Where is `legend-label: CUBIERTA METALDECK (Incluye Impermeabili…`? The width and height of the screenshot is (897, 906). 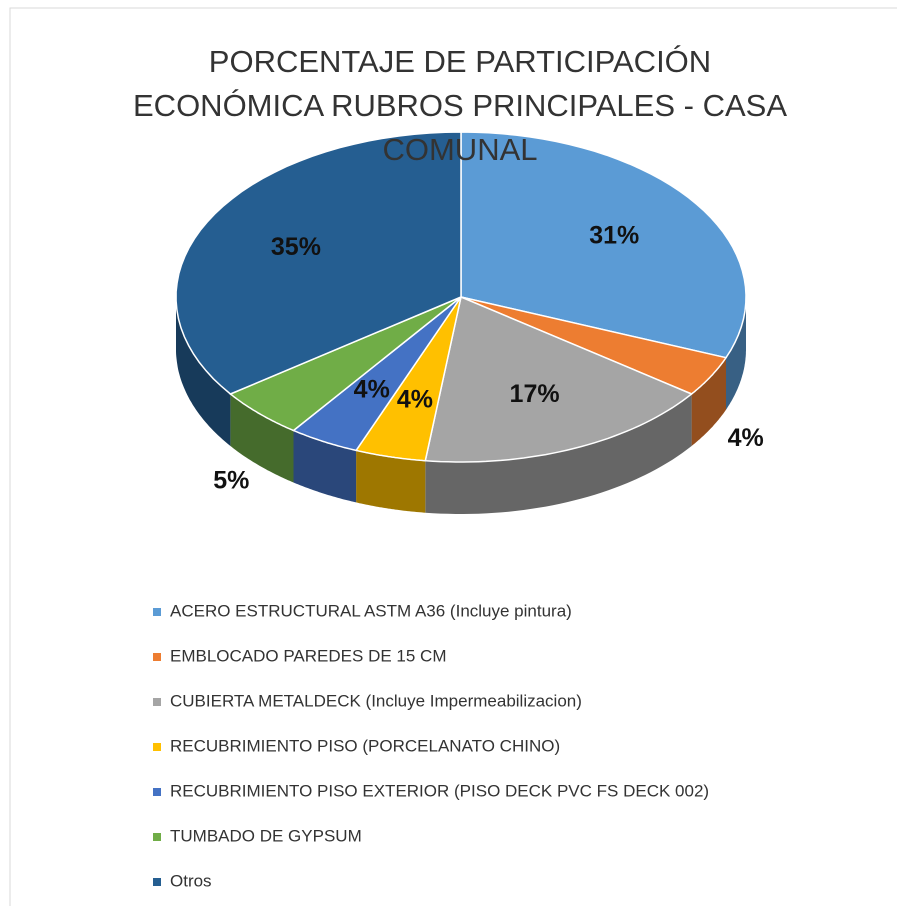
legend-label: CUBIERTA METALDECK (Incluye Impermeabili… is located at coordinates (376, 700).